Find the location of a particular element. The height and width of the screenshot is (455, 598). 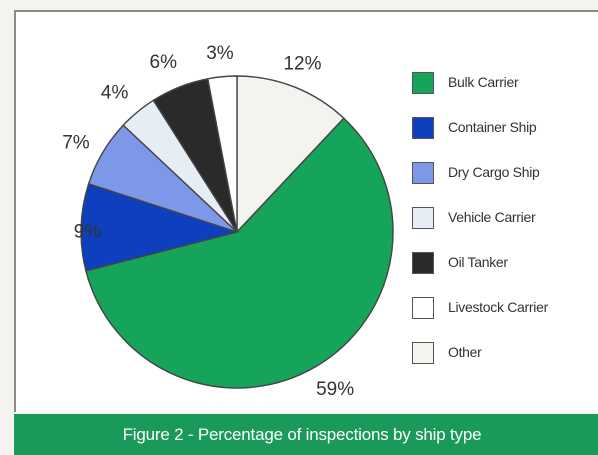

legend-item-oil-tanker: Oil Tanker is located at coordinates (505, 266).